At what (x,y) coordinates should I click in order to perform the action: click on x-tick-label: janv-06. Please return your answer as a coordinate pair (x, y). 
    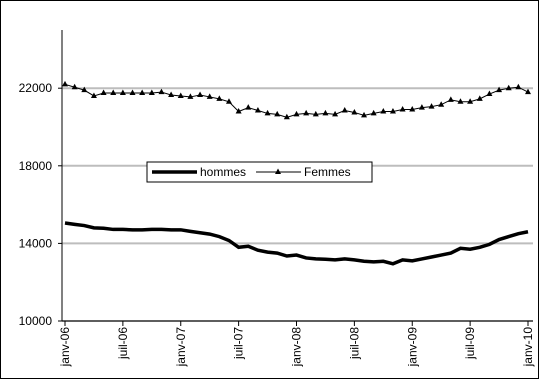
    Looking at the image, I should click on (65, 347).